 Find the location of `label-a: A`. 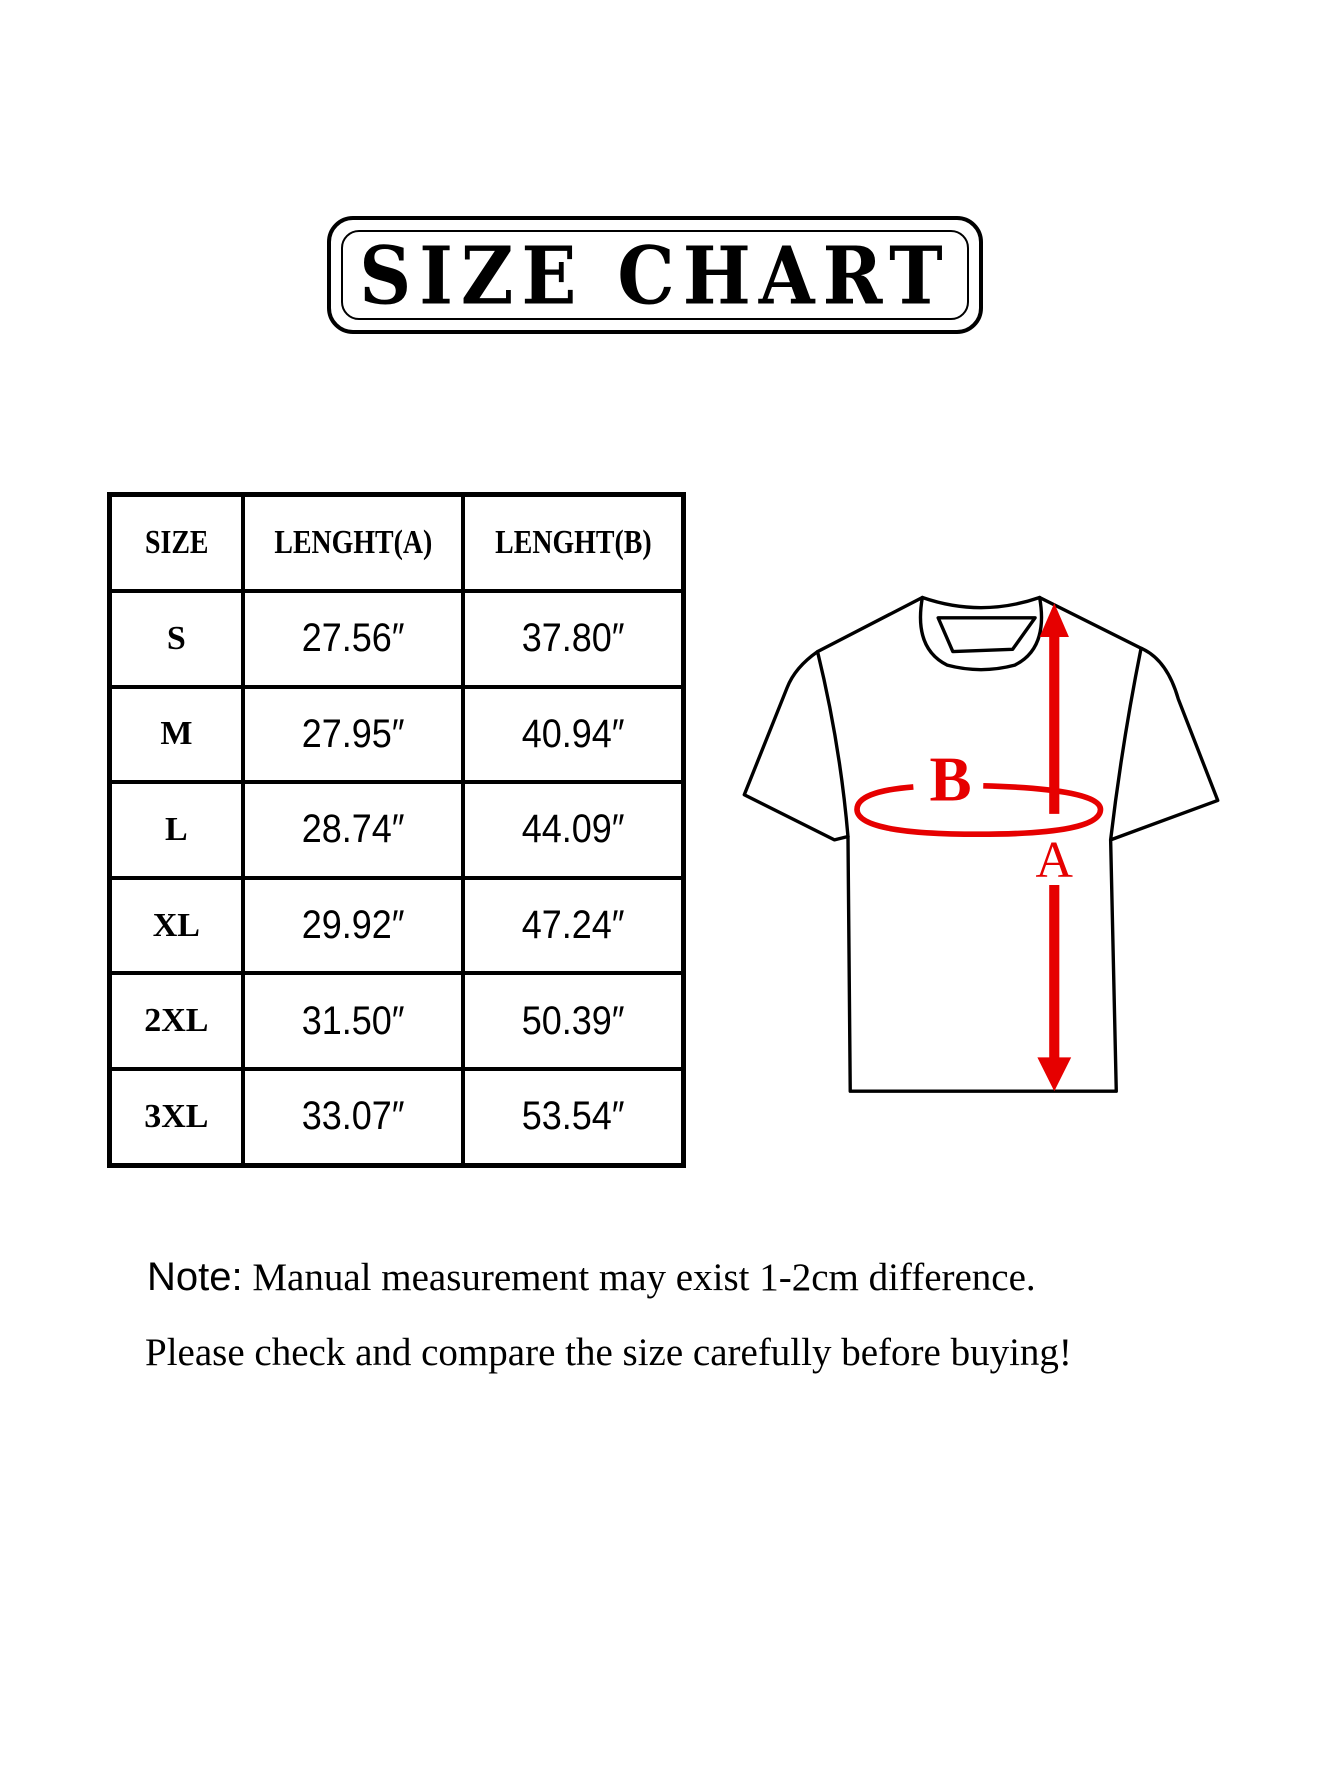

label-a: A is located at coordinates (1055, 860).